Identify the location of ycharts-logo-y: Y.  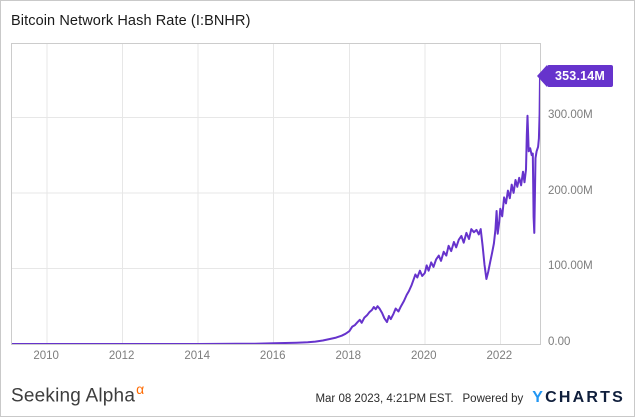
(539, 397).